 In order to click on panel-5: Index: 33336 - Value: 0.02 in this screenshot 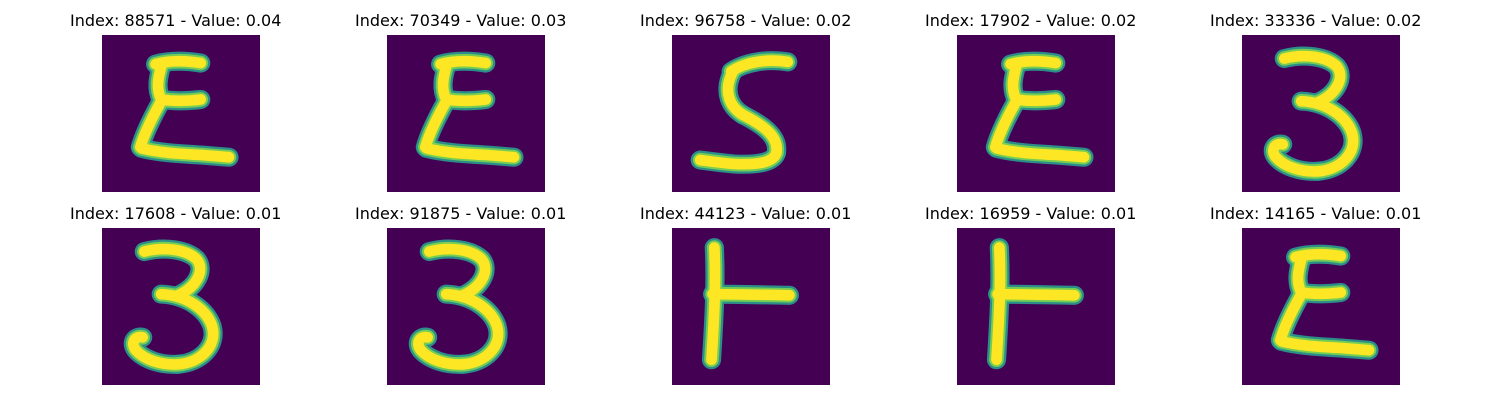, I will do `click(1355, 95)`.